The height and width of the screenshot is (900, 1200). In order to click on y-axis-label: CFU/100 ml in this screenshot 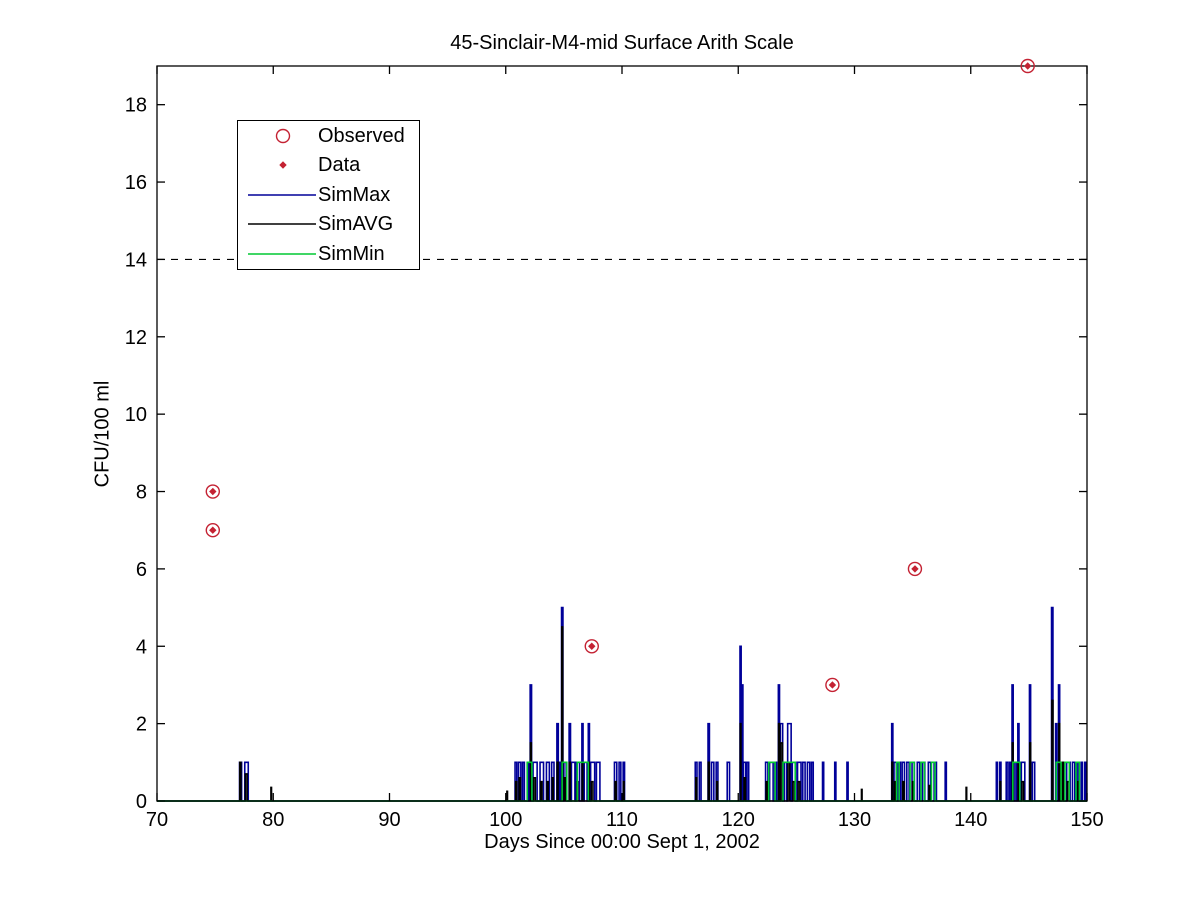, I will do `click(102, 434)`.